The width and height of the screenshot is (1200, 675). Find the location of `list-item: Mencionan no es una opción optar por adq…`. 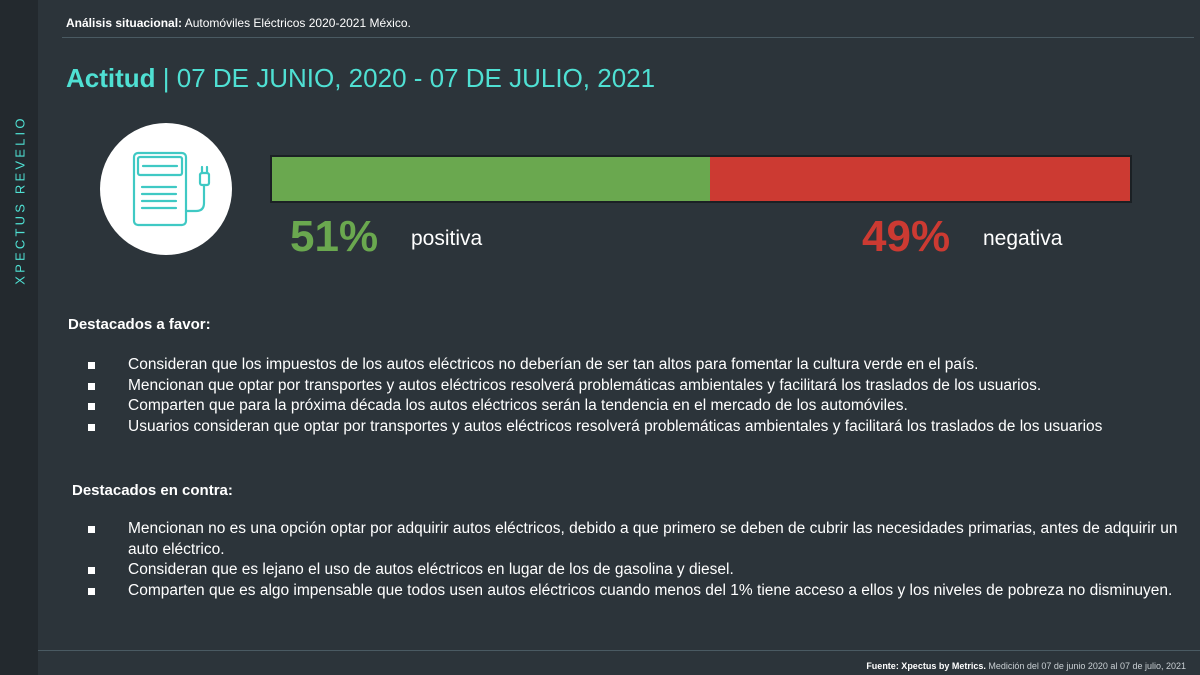

list-item: Mencionan no es una opción optar por adq… is located at coordinates (638, 539).